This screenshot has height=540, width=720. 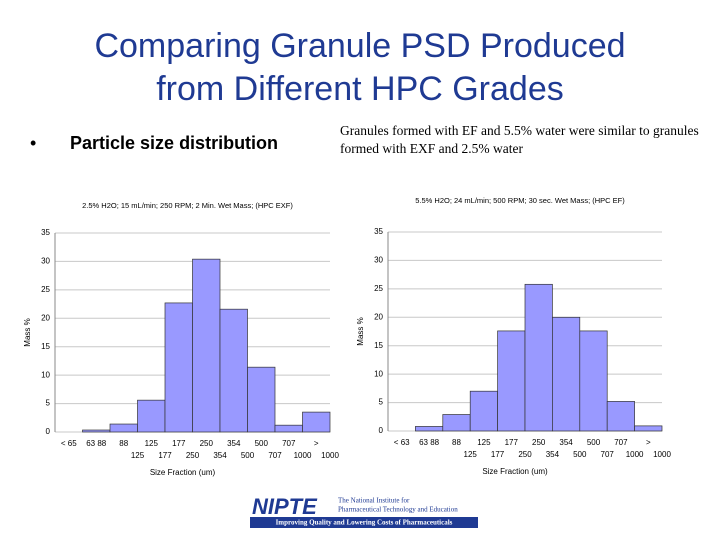 What do you see at coordinates (398, 510) in the screenshot?
I see `logo-org: Pharmaceutical Technology and Education` at bounding box center [398, 510].